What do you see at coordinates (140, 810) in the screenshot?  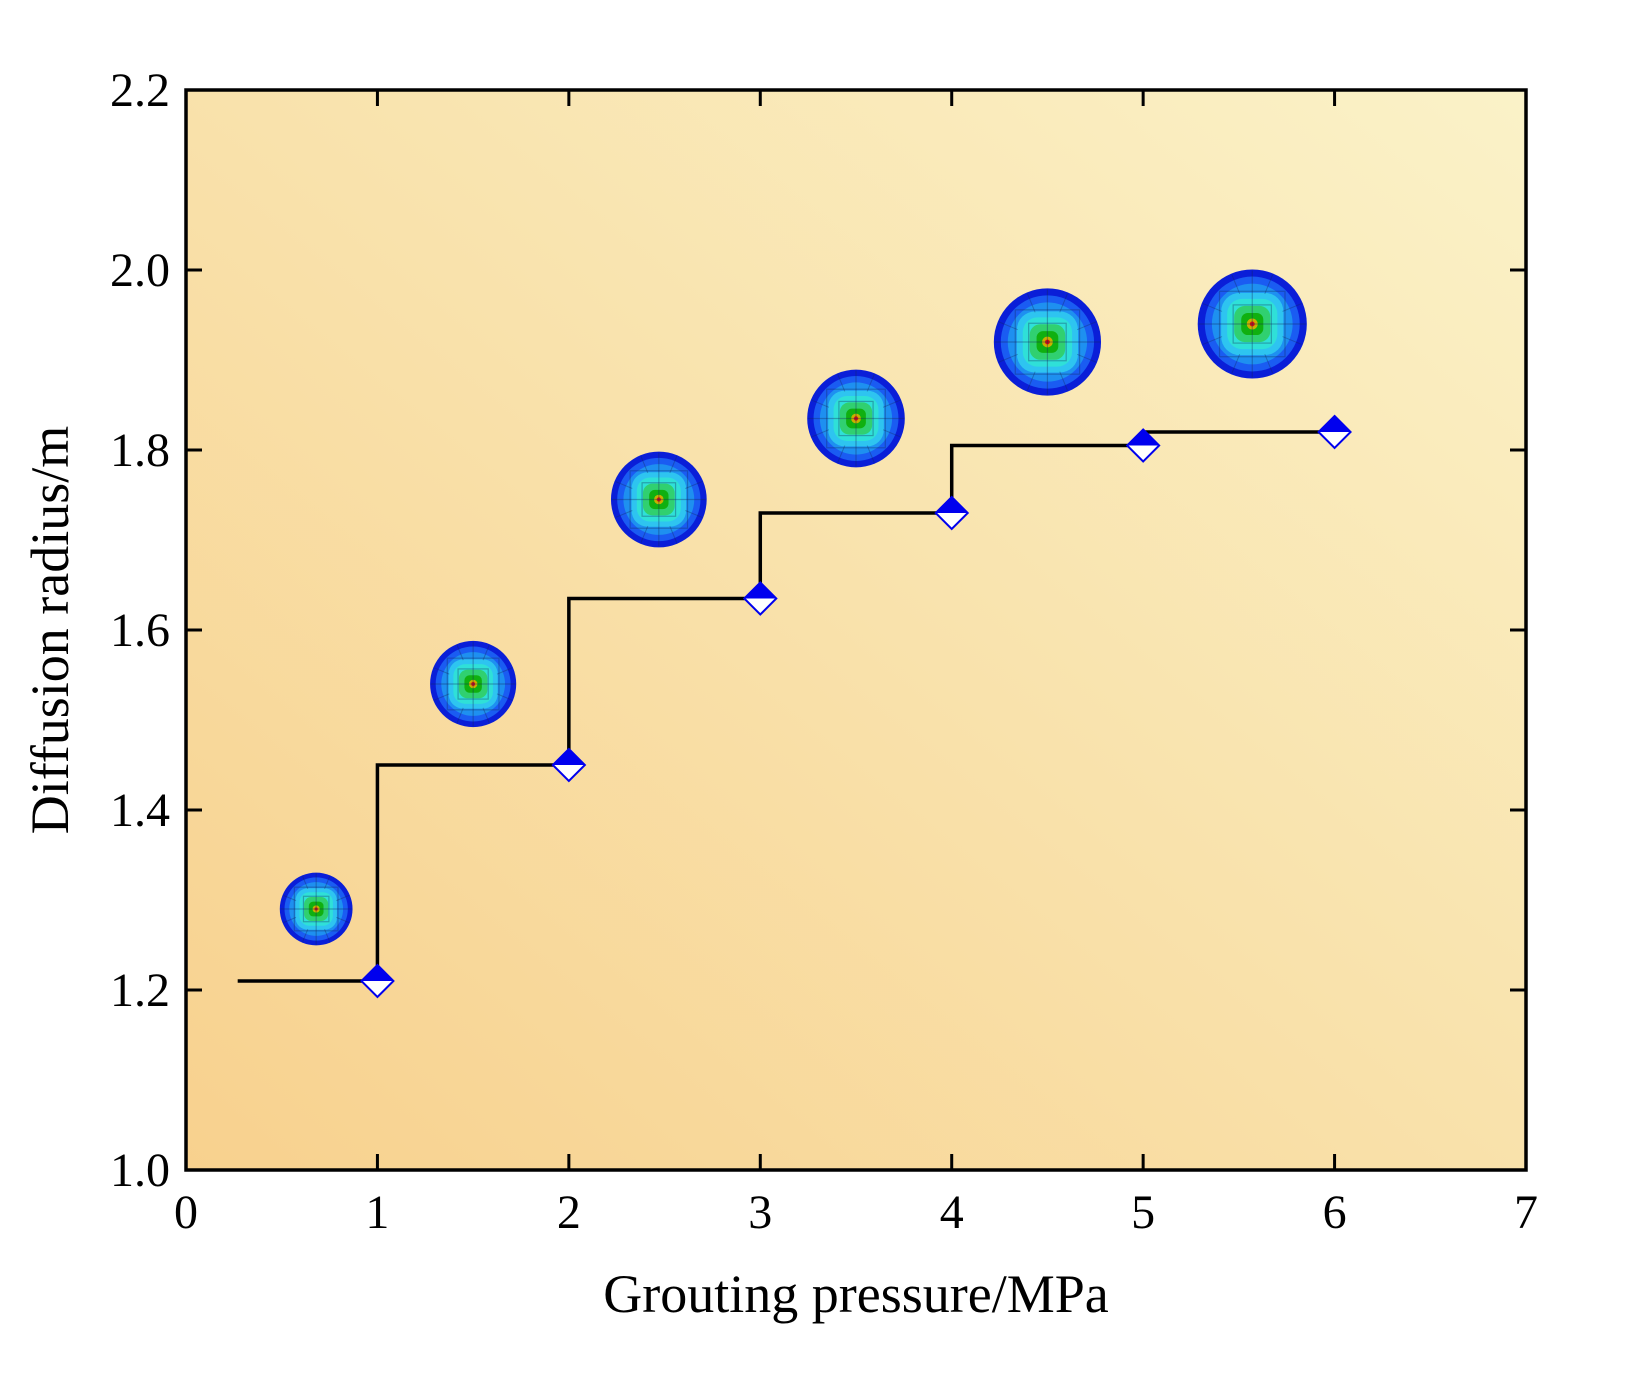 I see `y-tick-label: 1.4` at bounding box center [140, 810].